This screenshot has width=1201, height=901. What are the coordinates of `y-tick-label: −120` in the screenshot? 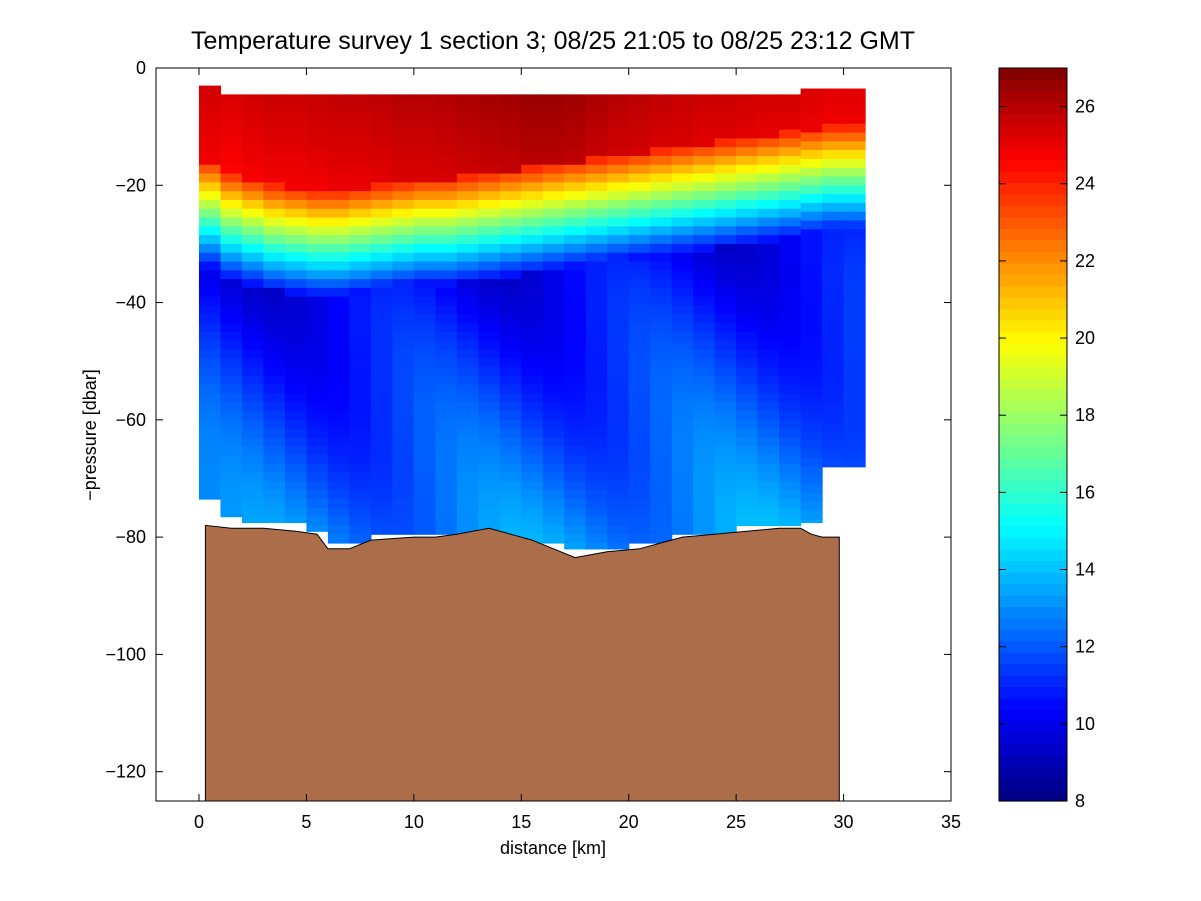 It's located at (125, 772).